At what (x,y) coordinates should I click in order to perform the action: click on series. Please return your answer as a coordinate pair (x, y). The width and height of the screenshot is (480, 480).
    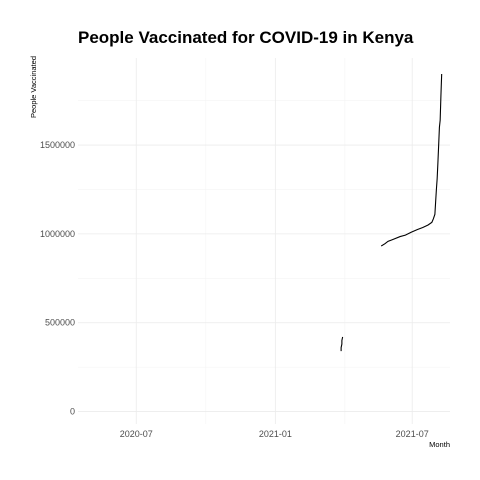
    Looking at the image, I should click on (391, 212).